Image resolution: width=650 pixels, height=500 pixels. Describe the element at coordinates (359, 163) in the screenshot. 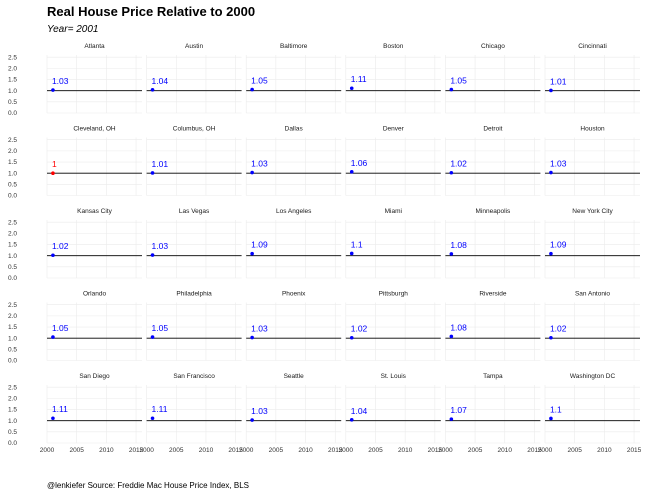

I see `data-label: 1.06` at that location.